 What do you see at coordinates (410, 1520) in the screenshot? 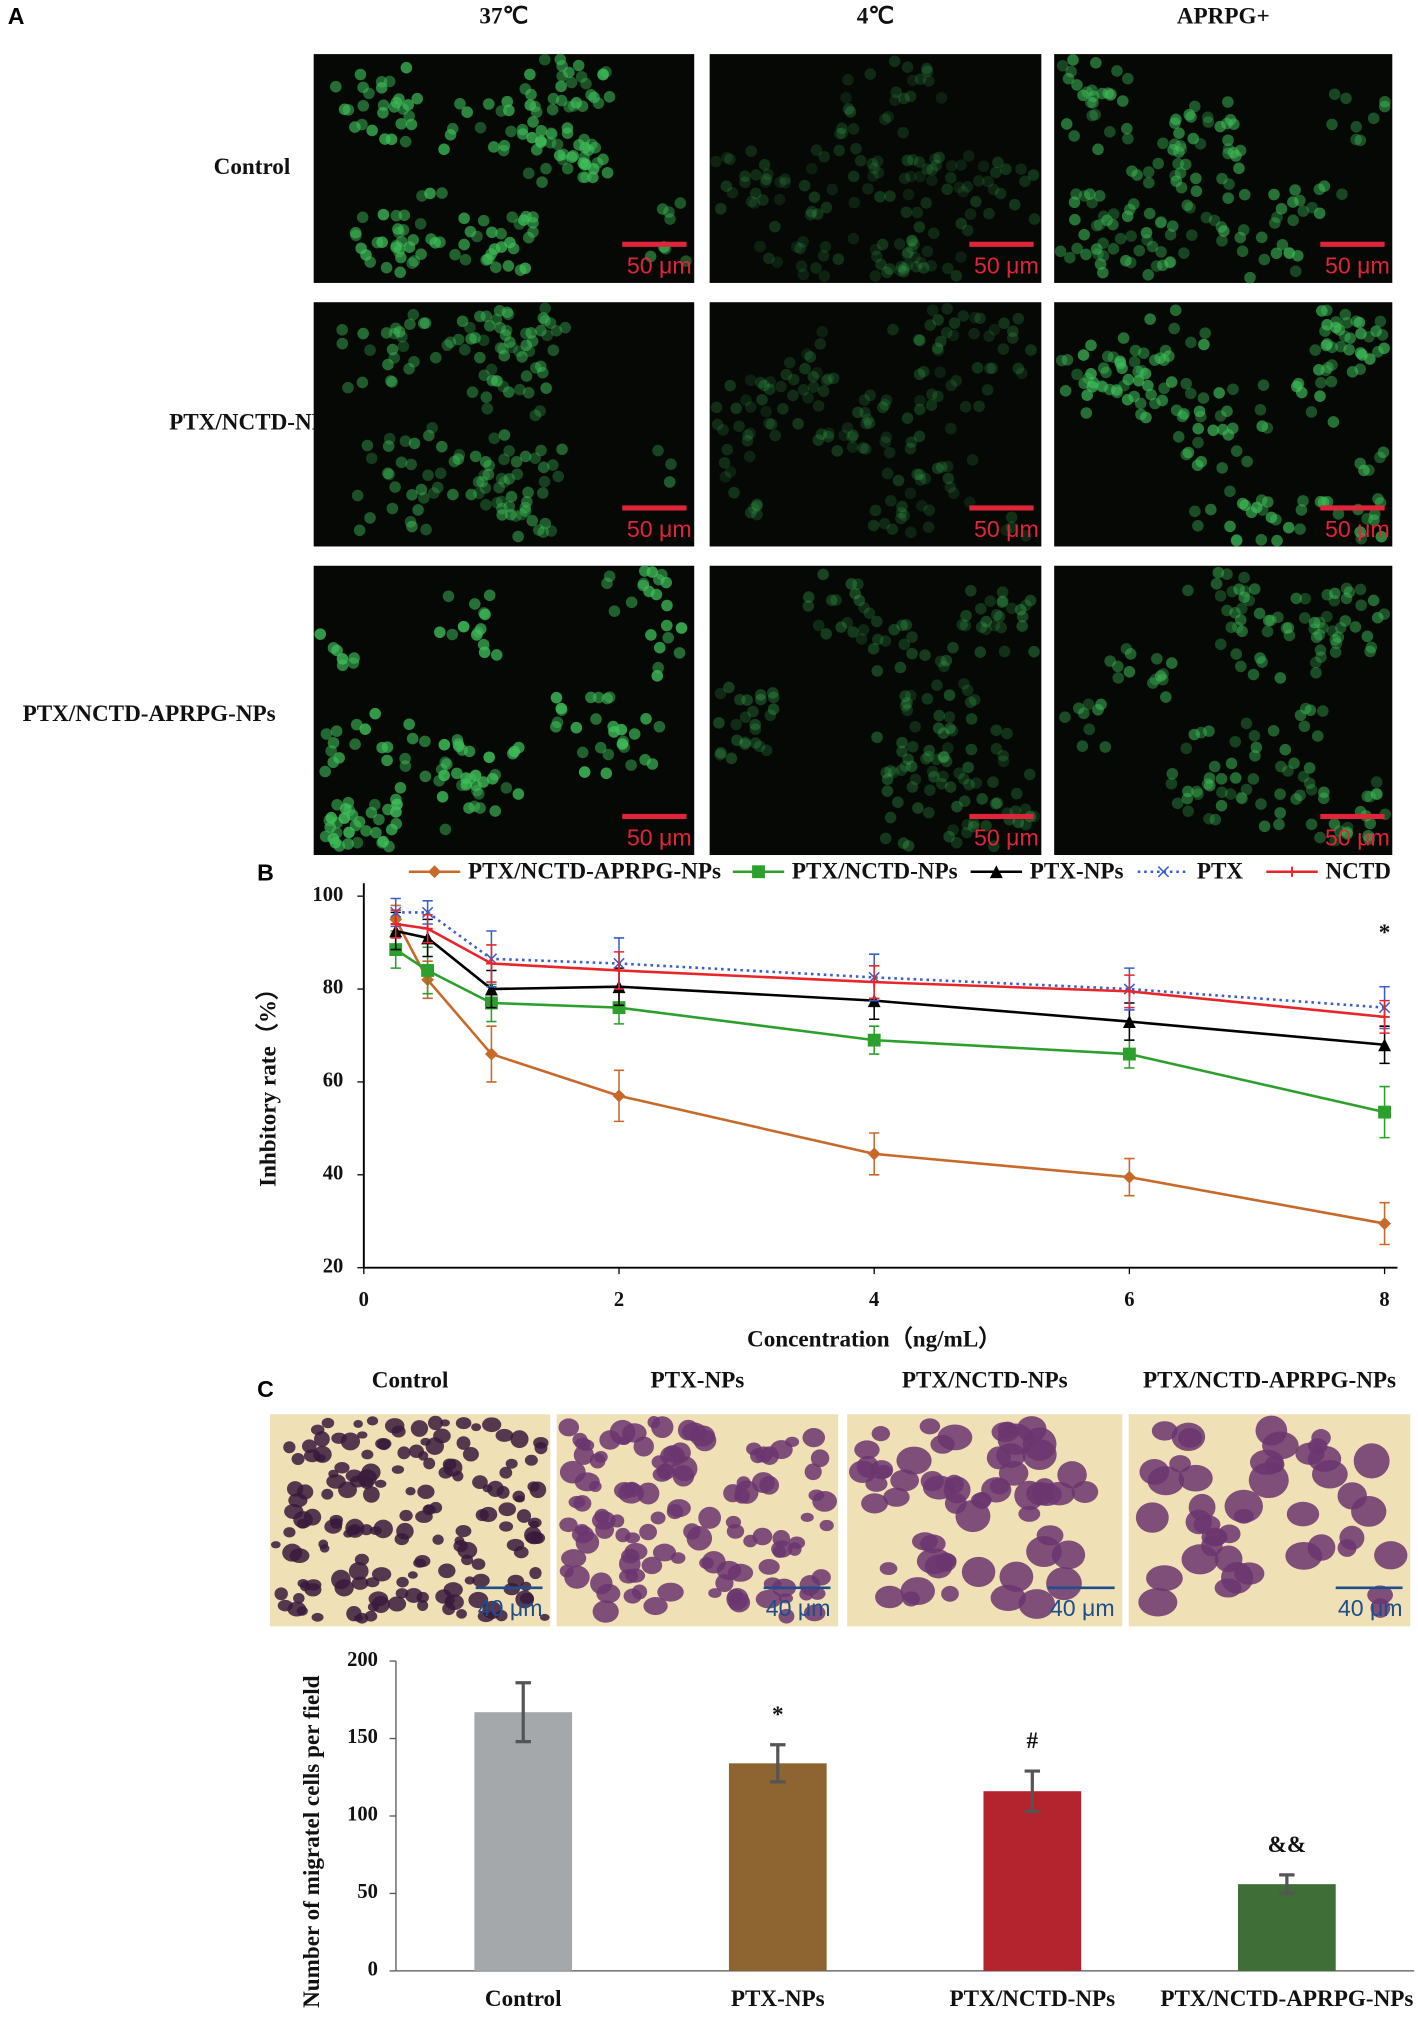
I see `micrograph: 40 μm` at bounding box center [410, 1520].